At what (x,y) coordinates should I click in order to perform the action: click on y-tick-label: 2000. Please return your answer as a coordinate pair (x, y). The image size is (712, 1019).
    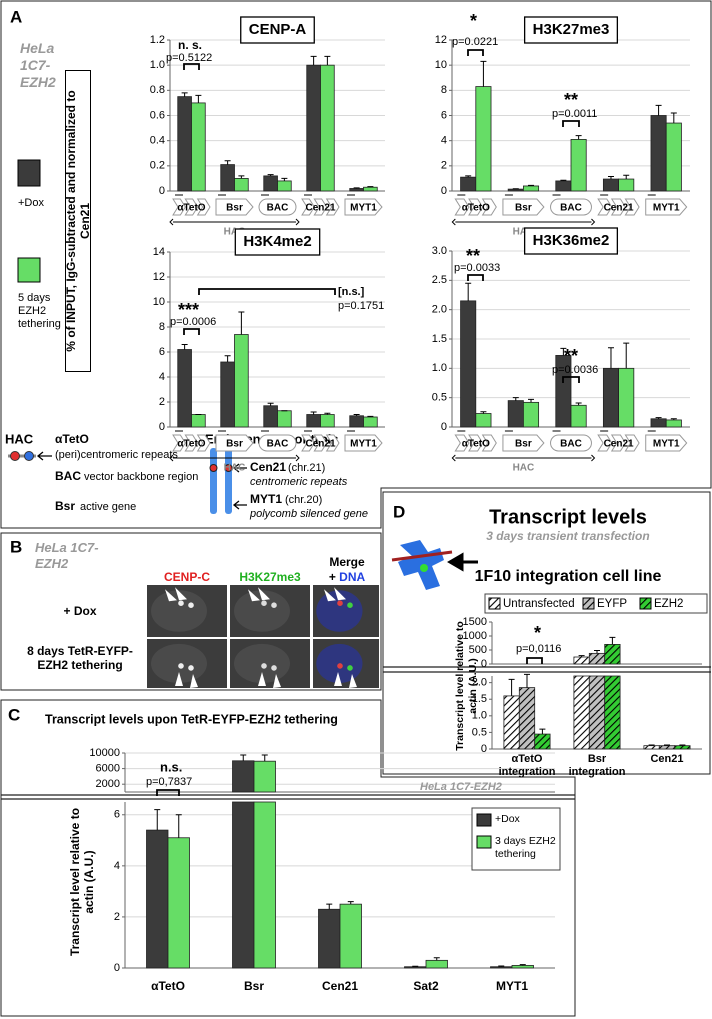
    Looking at the image, I should click on (108, 784).